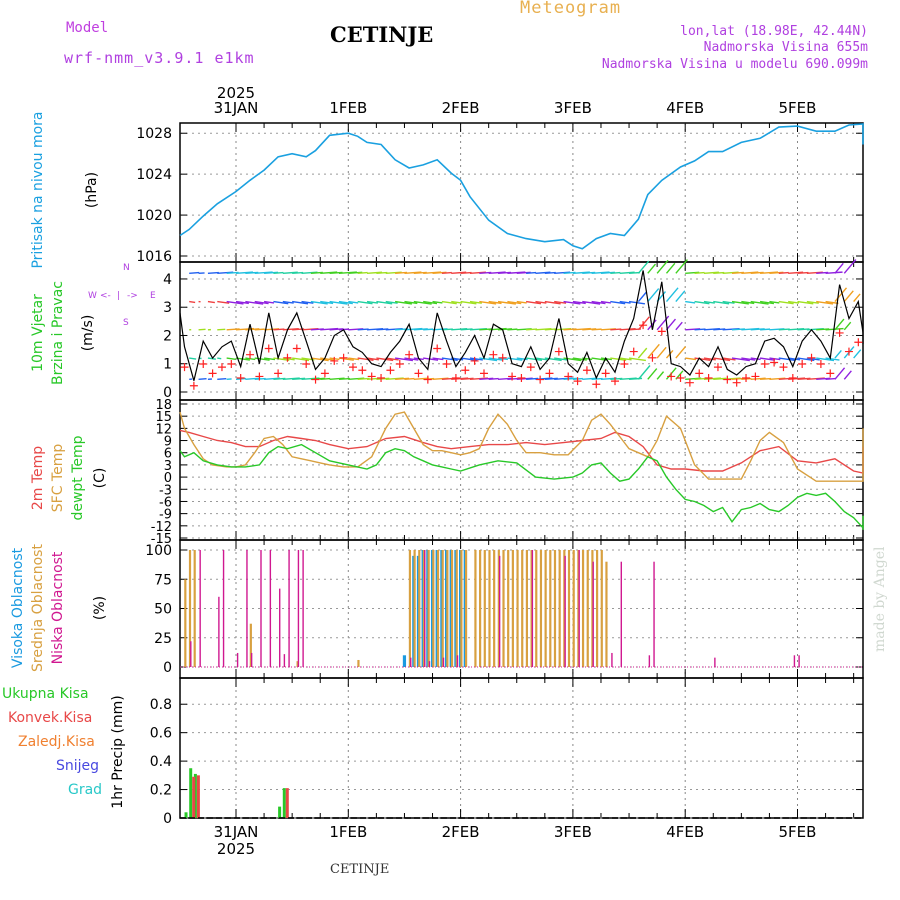  I want to click on temp-axis-title: 2m Temp, so click(38, 478).